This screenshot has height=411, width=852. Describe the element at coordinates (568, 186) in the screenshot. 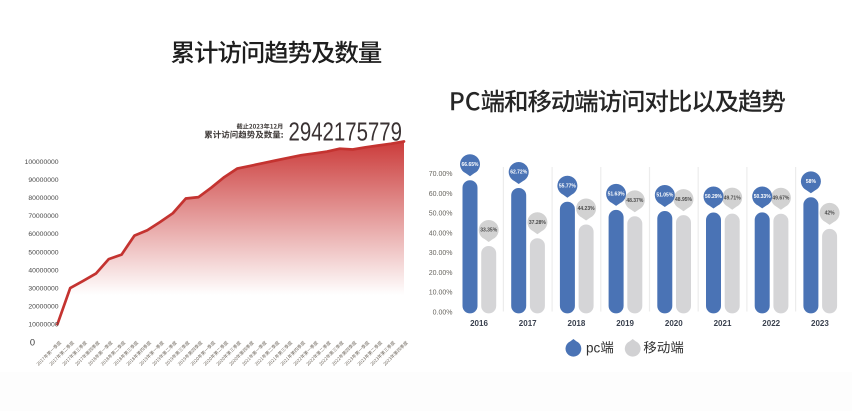

I see `svg-text: 55.77%` at that location.